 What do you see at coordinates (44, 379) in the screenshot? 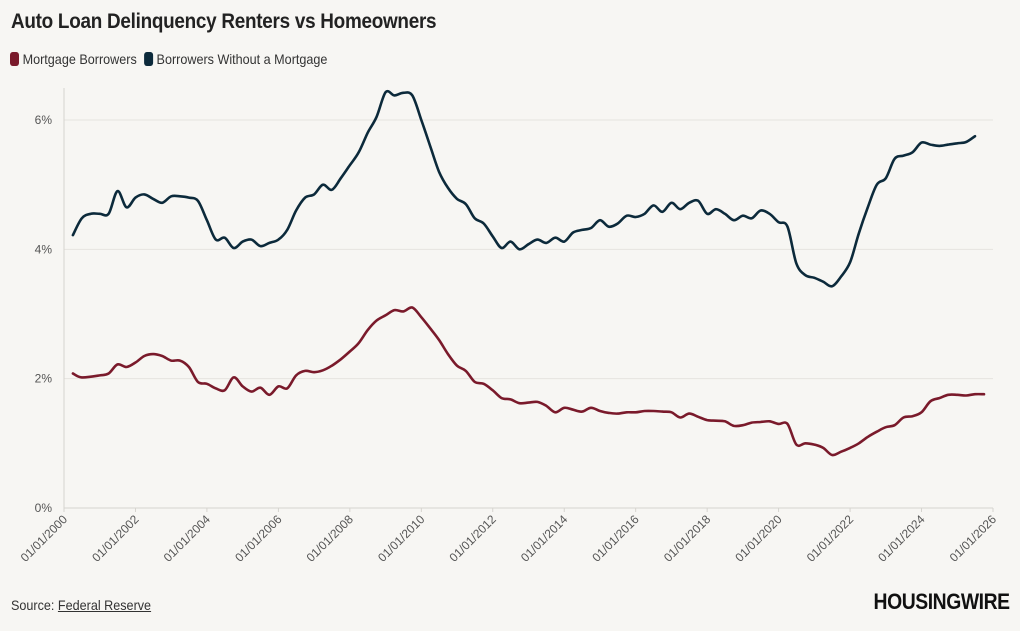
I see `y-tick-label: 2%` at bounding box center [44, 379].